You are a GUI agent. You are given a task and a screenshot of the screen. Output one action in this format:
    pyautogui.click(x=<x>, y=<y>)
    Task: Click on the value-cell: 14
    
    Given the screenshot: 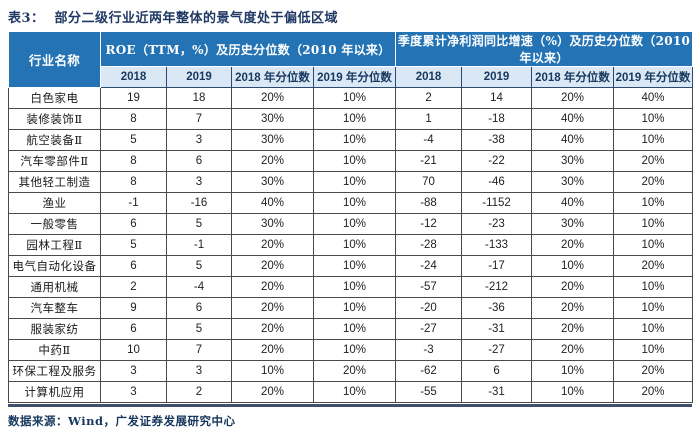 What is the action you would take?
    pyautogui.click(x=497, y=98)
    